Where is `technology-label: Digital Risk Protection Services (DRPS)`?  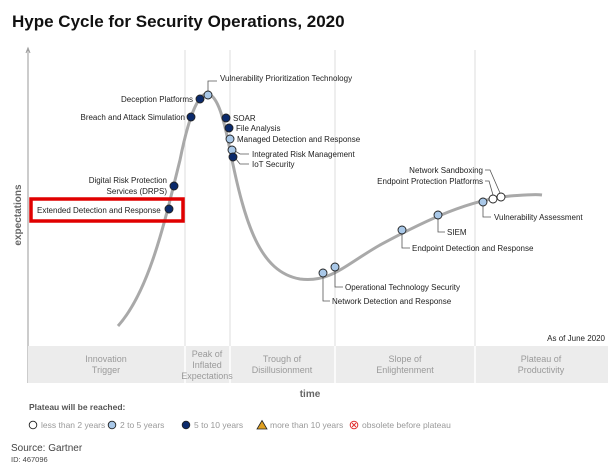
technology-label: Digital Risk Protection Services (DRPS) is located at coordinates (128, 186).